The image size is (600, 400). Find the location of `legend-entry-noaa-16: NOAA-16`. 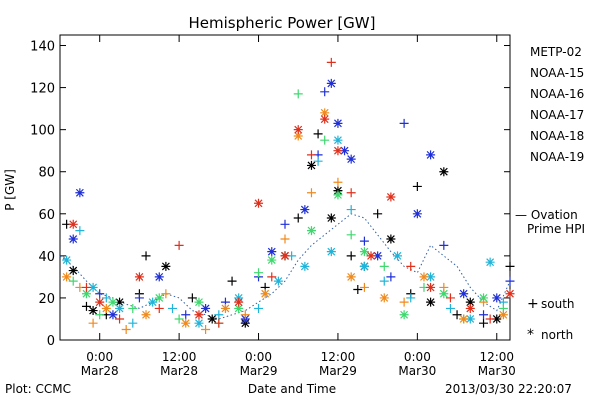

legend-entry-noaa-16: NOAA-16 is located at coordinates (557, 94).